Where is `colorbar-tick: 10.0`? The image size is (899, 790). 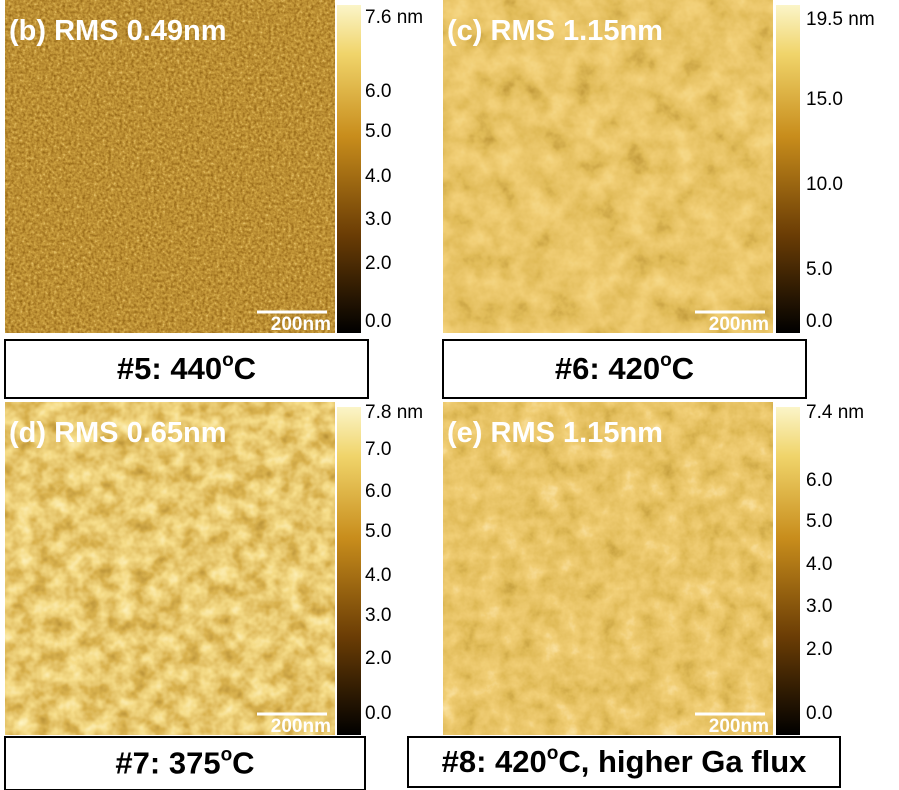
colorbar-tick: 10.0 is located at coordinates (824, 184).